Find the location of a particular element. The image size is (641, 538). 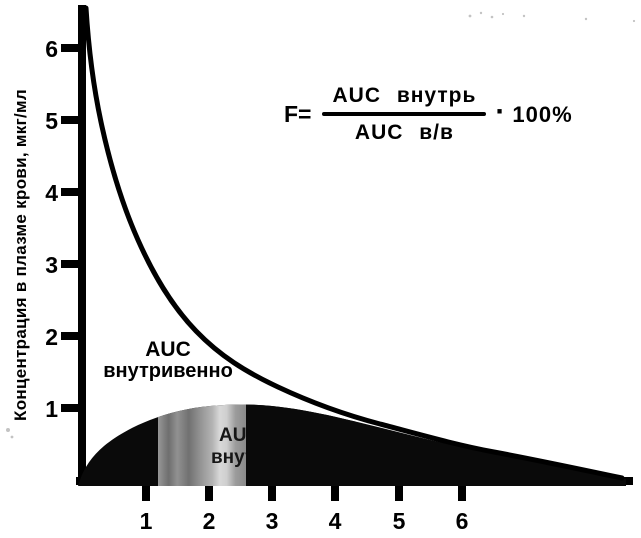

y-axis-title: Концентрация в плазме крови, мкг/мл is located at coordinates (20, 255).